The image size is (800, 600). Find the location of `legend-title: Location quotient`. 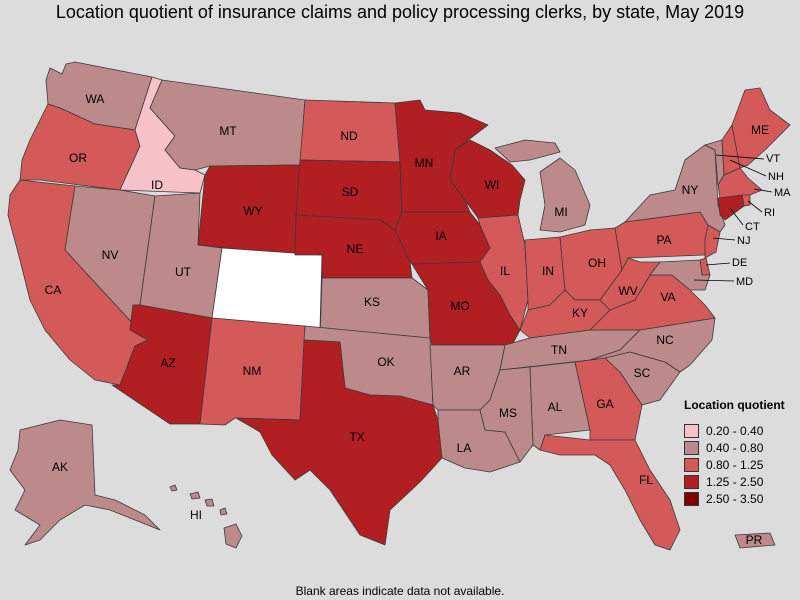

legend-title: Location quotient is located at coordinates (734, 405).